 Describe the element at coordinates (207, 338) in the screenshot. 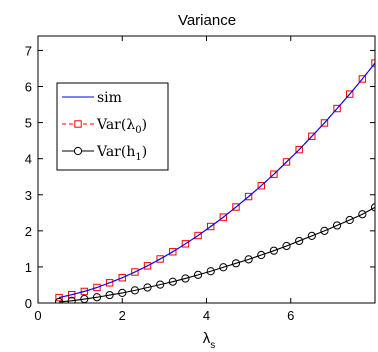

I see `x-axis-label-main: λ` at that location.